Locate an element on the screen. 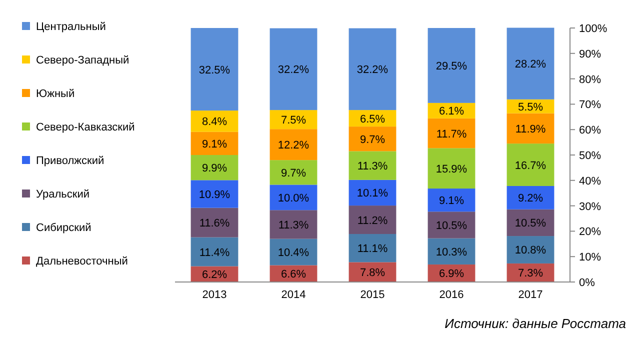  data-label: 9.2% is located at coordinates (531, 198).